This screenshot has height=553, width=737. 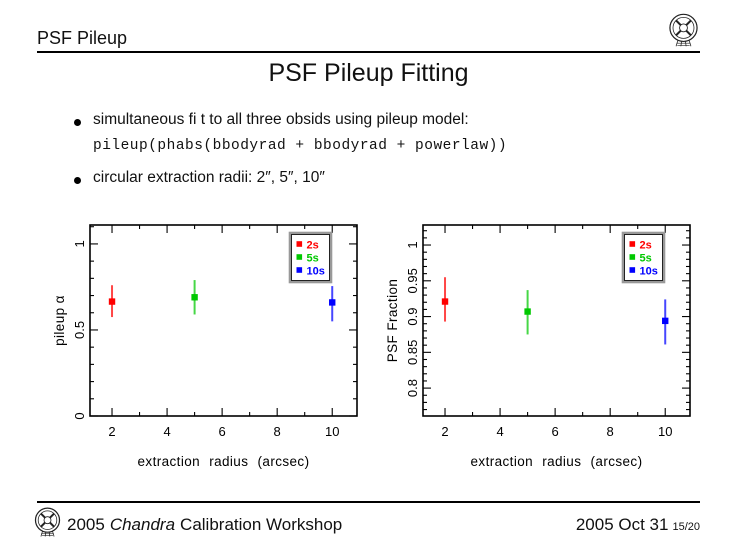 What do you see at coordinates (412, 317) in the screenshot?
I see `y-tick-label: 0.9` at bounding box center [412, 317].